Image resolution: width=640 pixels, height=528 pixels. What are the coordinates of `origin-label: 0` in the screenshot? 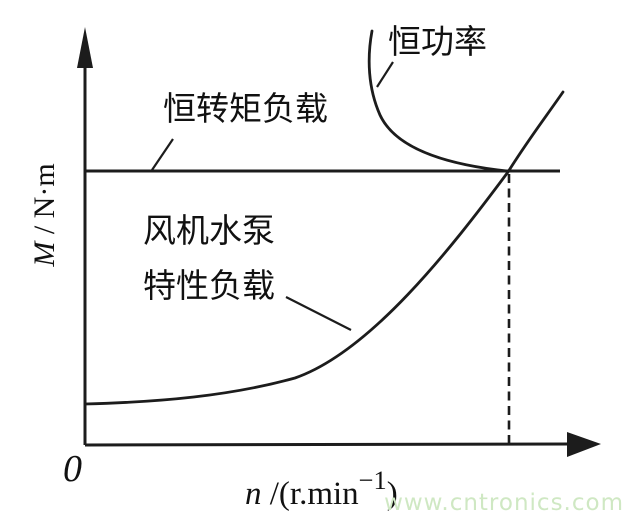 It's located at (72, 469).